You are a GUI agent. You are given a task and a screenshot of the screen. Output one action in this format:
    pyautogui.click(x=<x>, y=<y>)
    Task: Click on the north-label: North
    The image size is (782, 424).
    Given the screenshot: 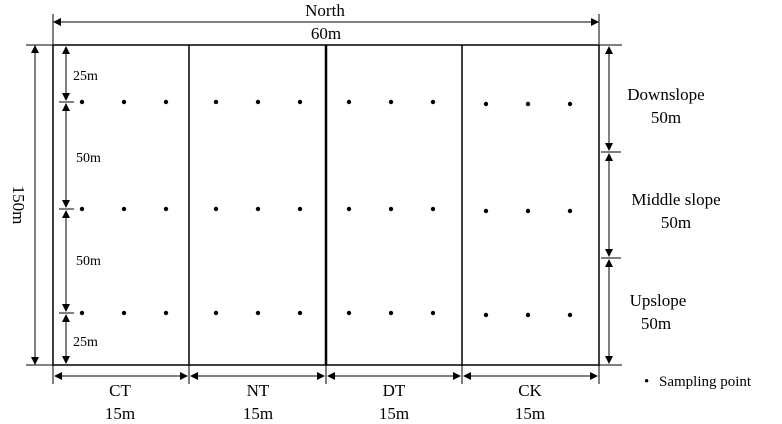 What is the action you would take?
    pyautogui.click(x=325, y=10)
    